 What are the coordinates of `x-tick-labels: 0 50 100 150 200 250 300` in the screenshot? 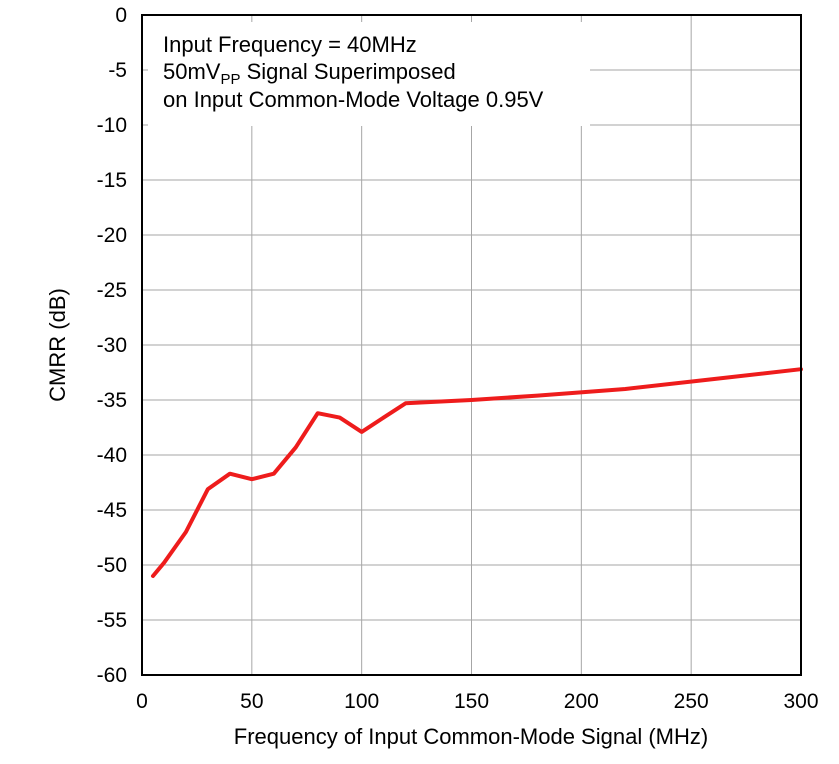 It's located at (477, 701).